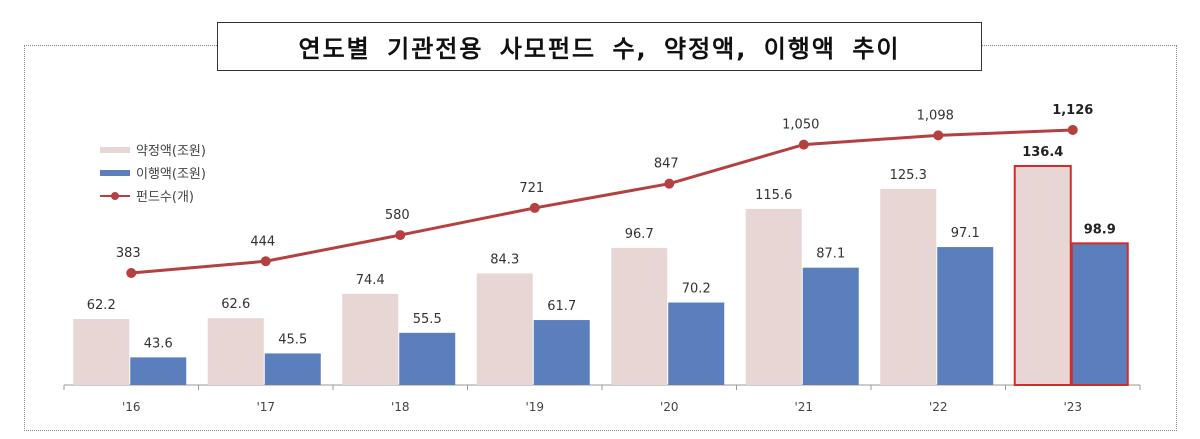 Image resolution: width=1200 pixels, height=439 pixels. Describe the element at coordinates (165, 197) in the screenshot. I see `legend-label: 펀드수(개)` at that location.